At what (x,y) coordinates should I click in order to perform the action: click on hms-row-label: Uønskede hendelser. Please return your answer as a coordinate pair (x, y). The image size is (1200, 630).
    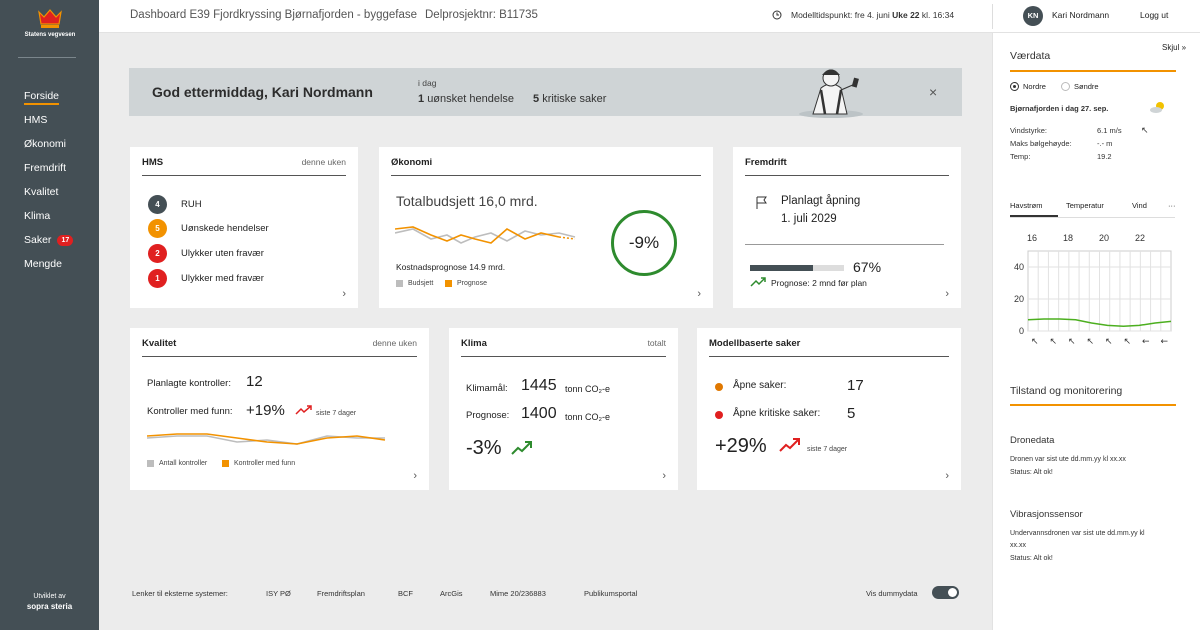
    Looking at the image, I should click on (225, 228).